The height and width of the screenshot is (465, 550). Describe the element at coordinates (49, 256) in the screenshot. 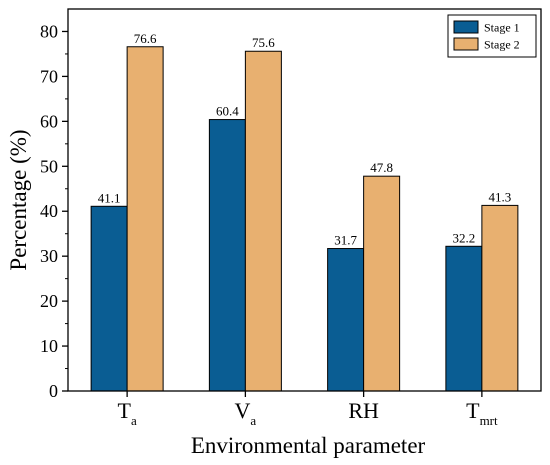

I see `y-tick-label: 30` at that location.